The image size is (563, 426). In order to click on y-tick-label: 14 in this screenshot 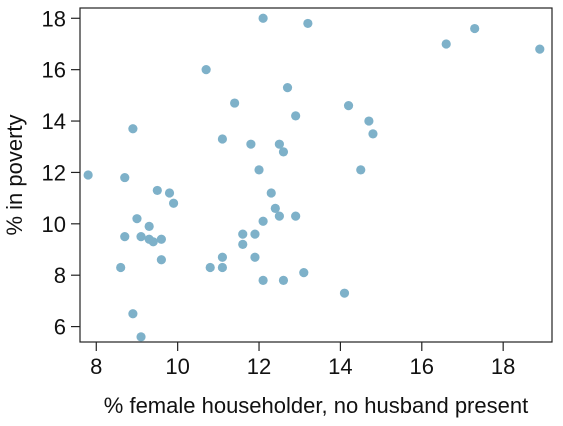, I will do `click(54, 121)`.